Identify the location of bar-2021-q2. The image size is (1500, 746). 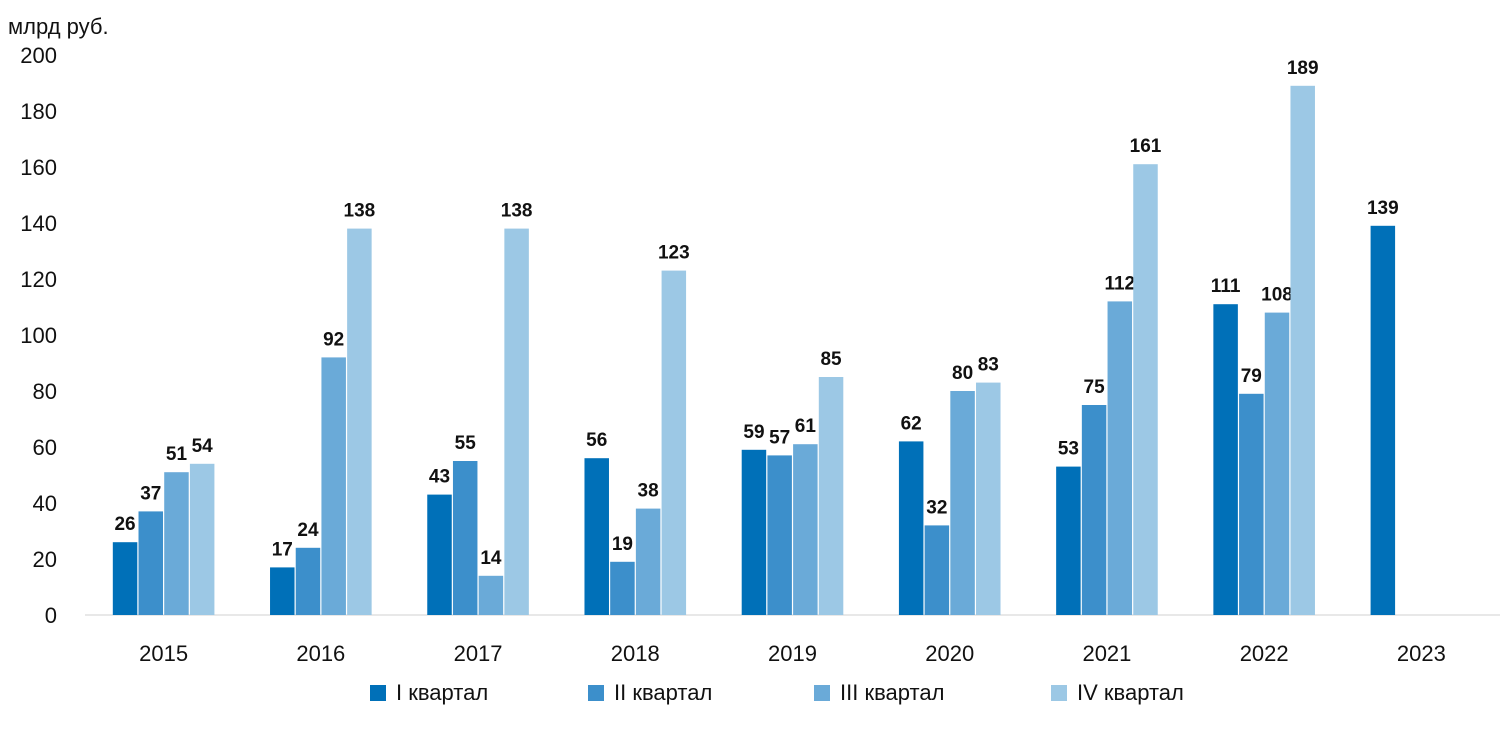
(1094, 510).